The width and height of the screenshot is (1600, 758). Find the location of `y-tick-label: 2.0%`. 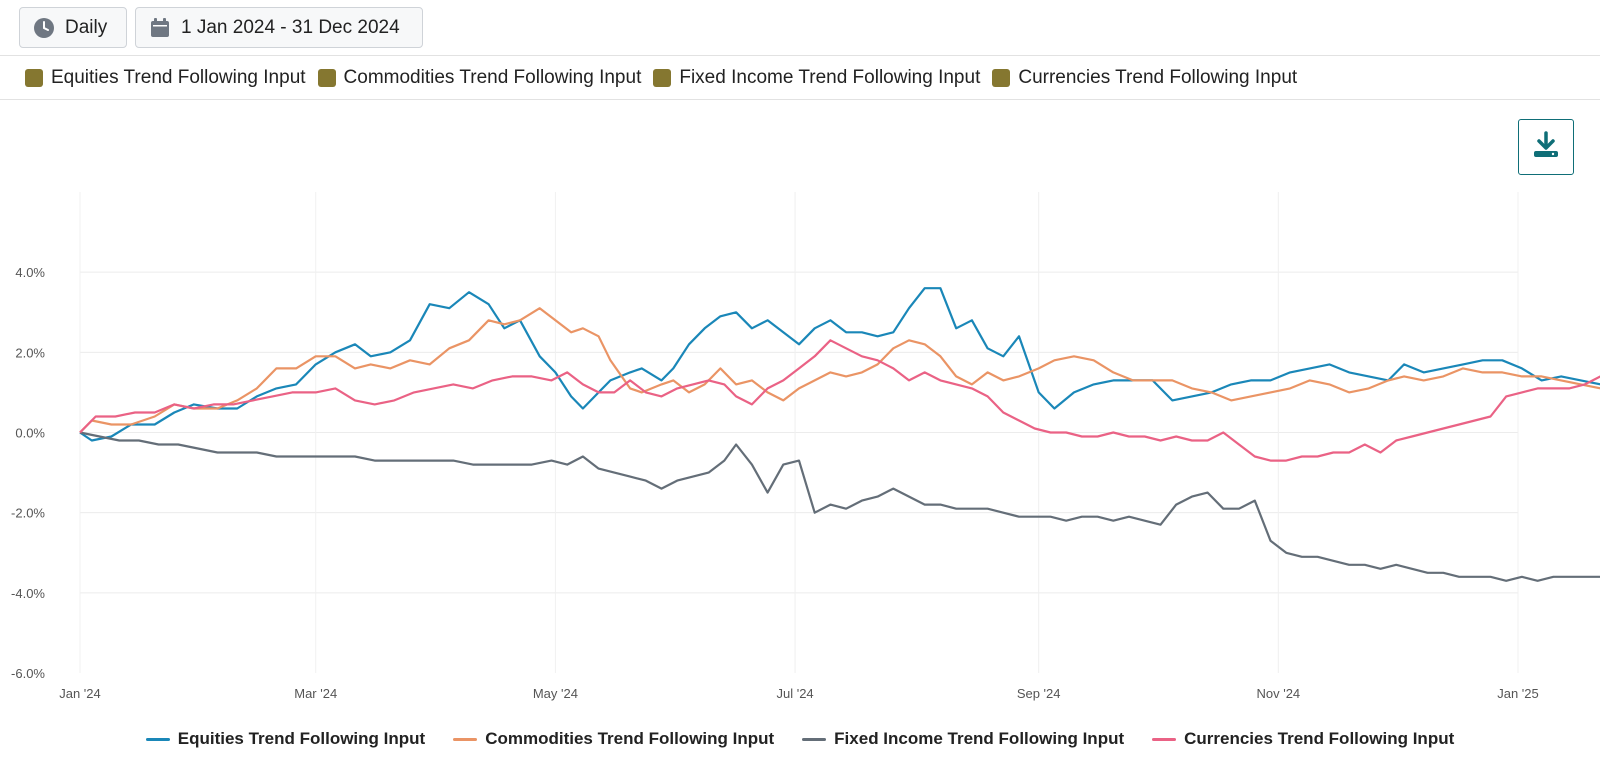

y-tick-label: 2.0% is located at coordinates (30, 352).